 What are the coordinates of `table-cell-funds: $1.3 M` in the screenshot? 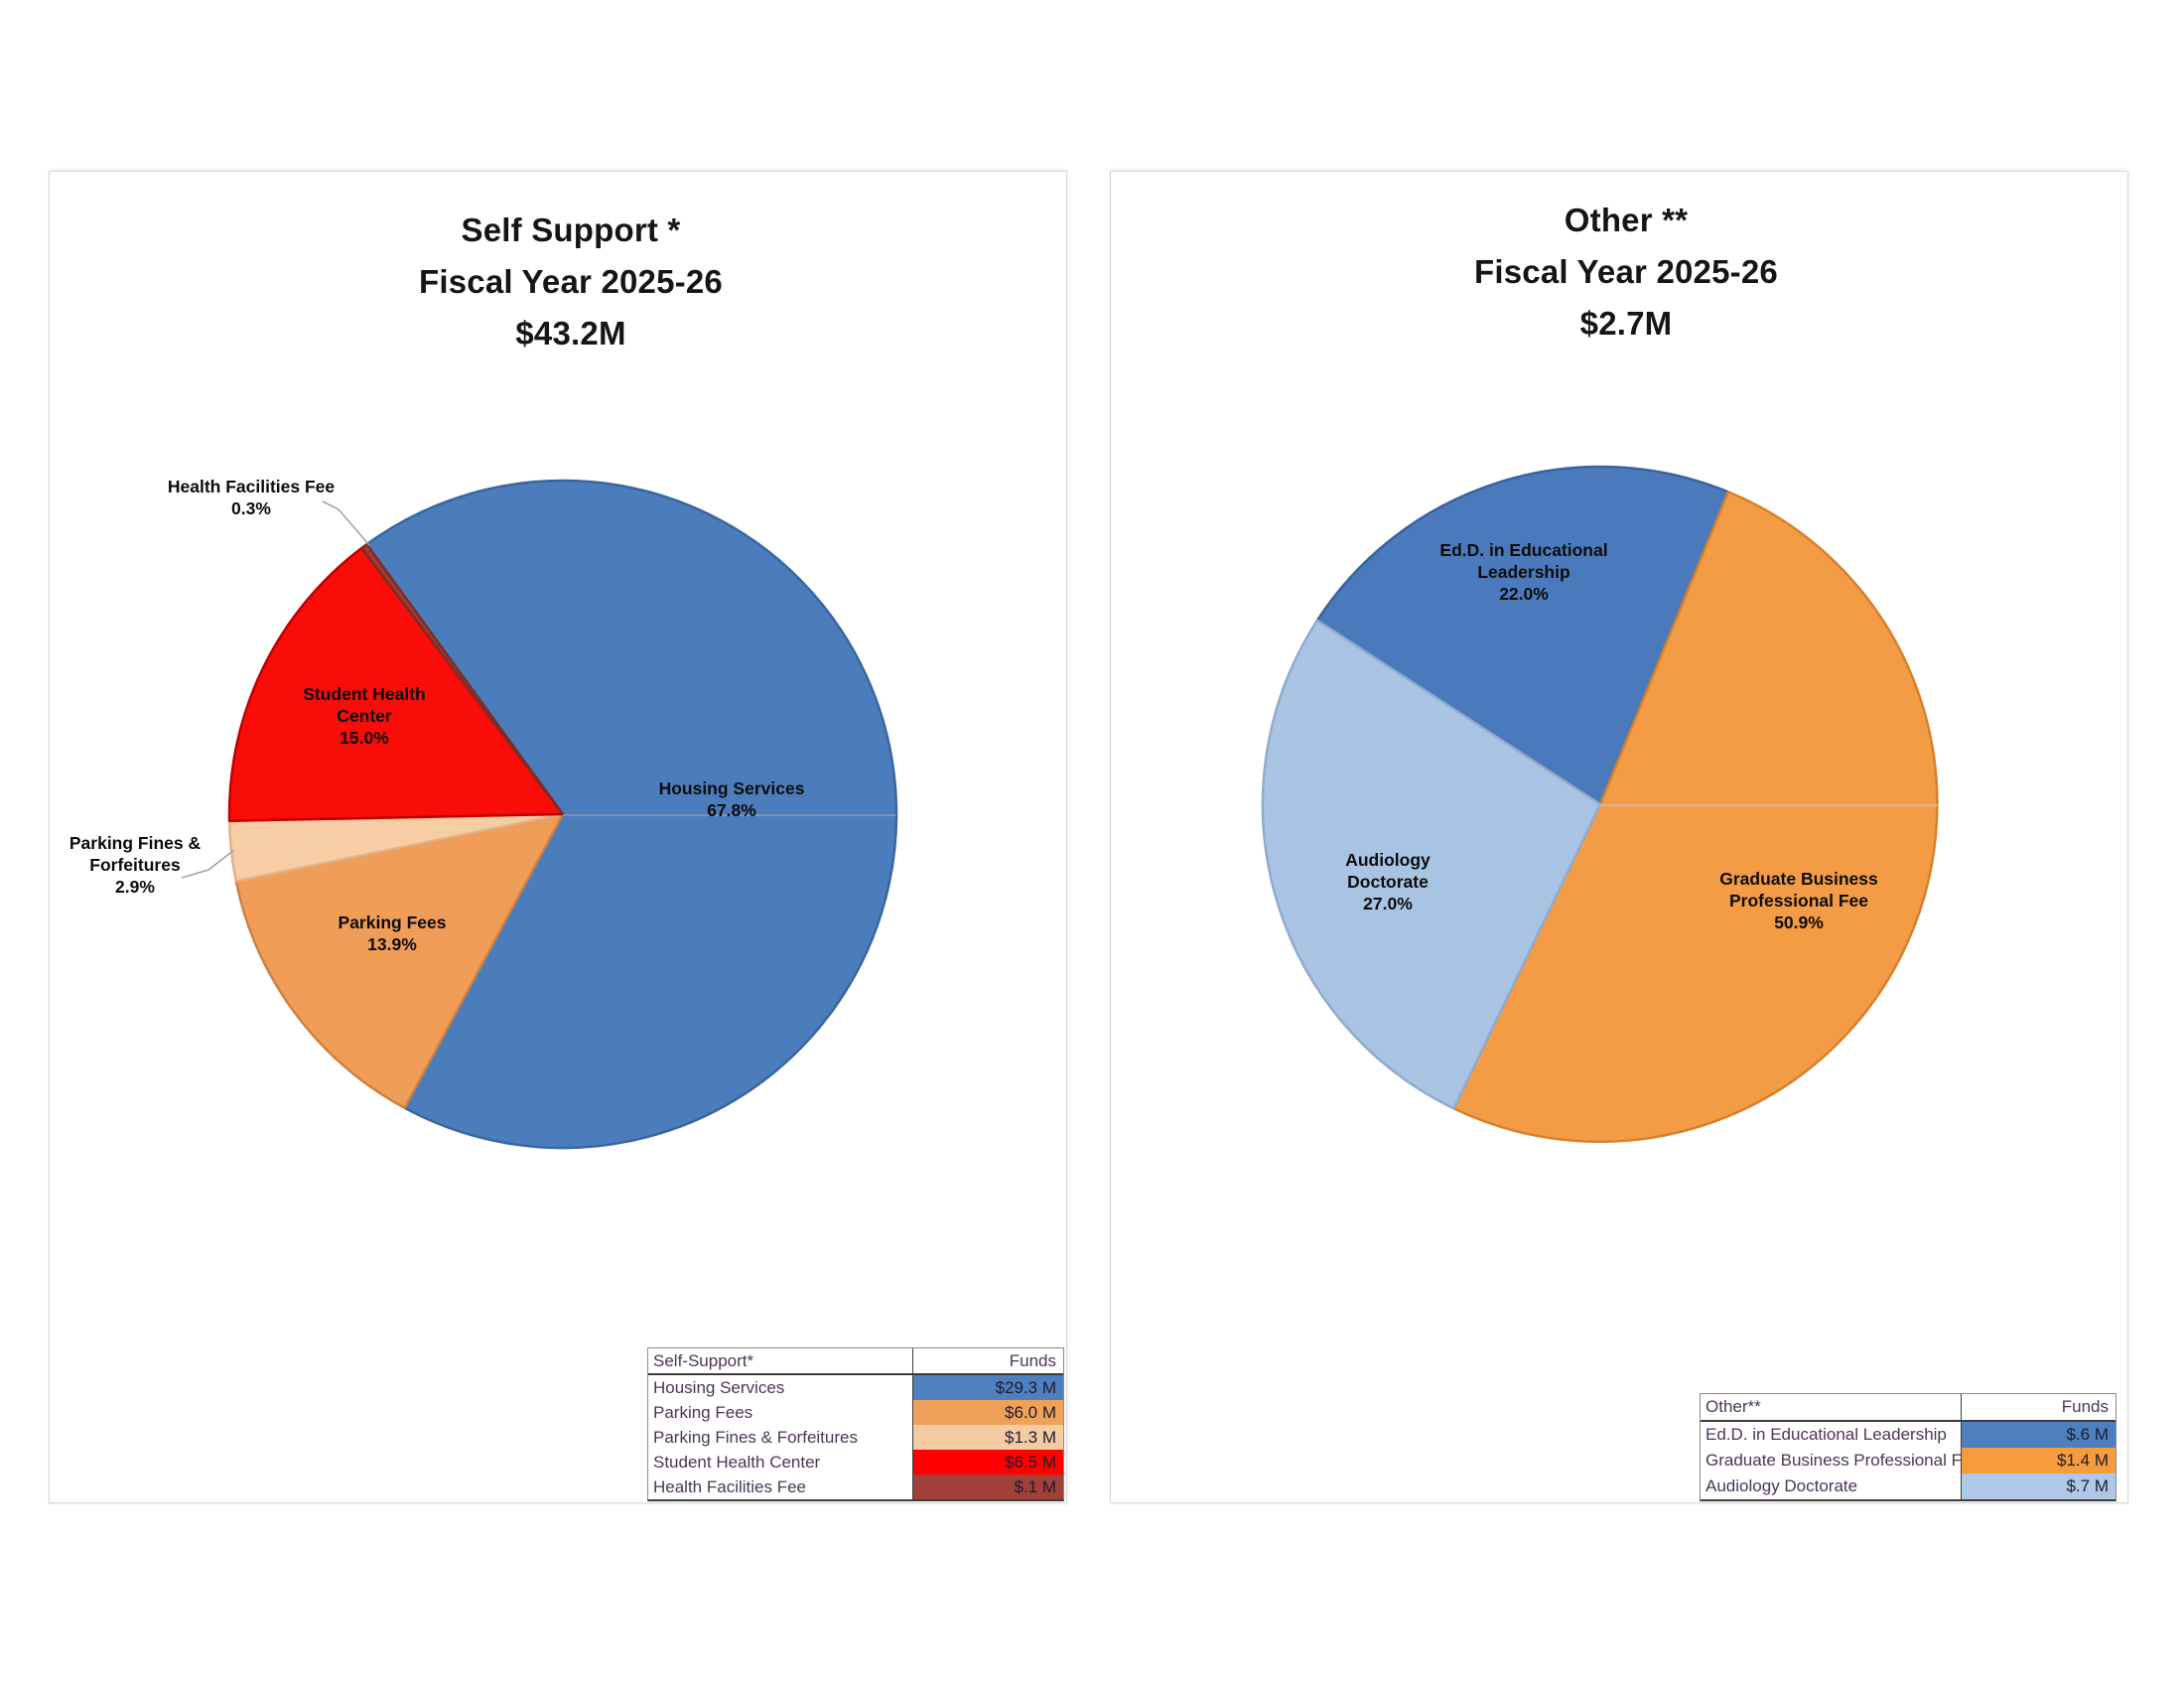 It's located at (988, 1437).